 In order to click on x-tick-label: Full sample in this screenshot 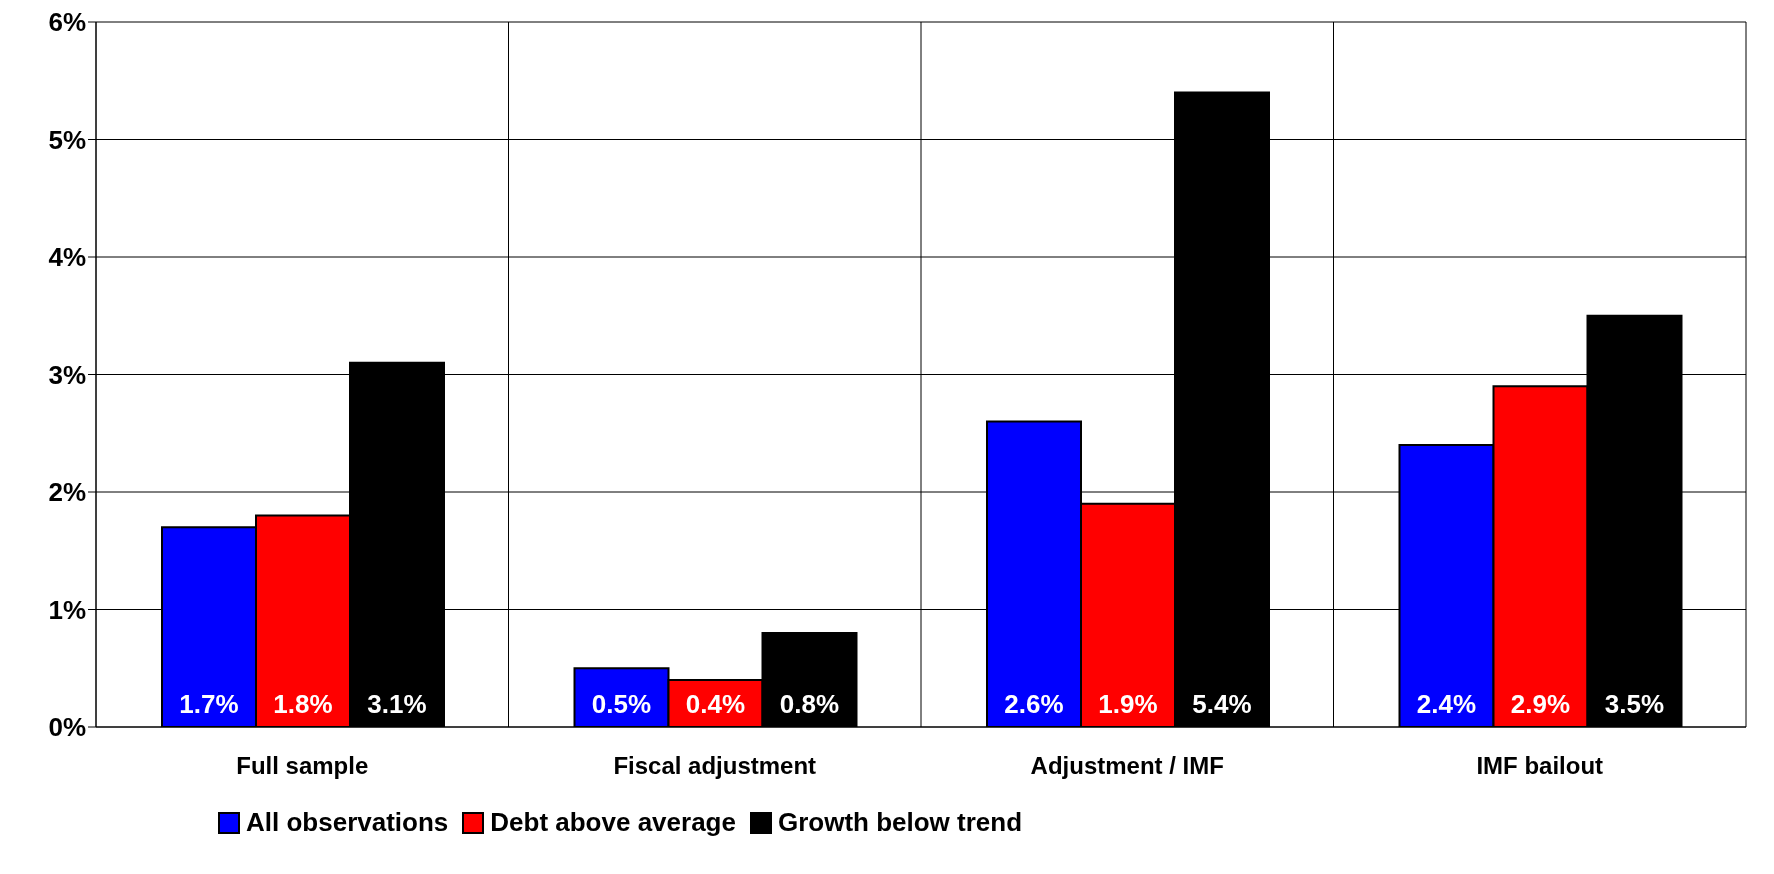, I will do `click(302, 766)`.